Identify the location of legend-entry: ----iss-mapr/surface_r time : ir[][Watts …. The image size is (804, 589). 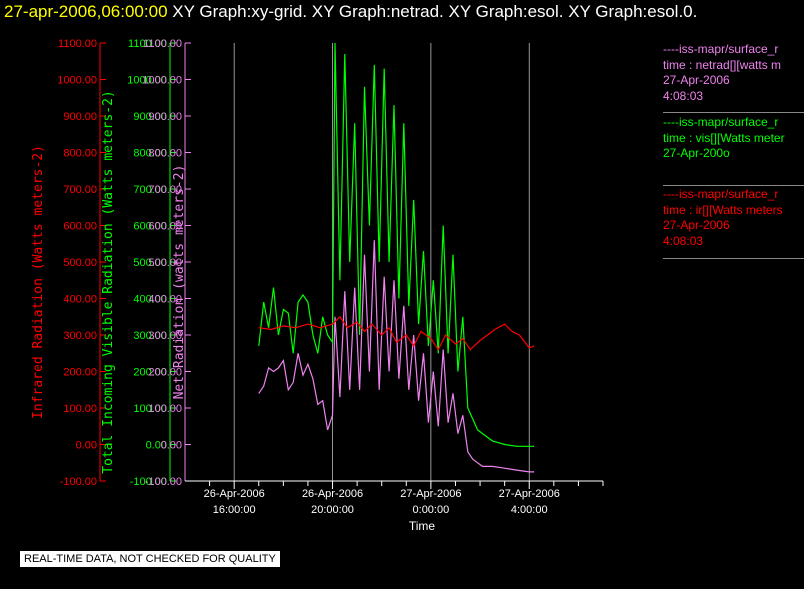
(733, 218).